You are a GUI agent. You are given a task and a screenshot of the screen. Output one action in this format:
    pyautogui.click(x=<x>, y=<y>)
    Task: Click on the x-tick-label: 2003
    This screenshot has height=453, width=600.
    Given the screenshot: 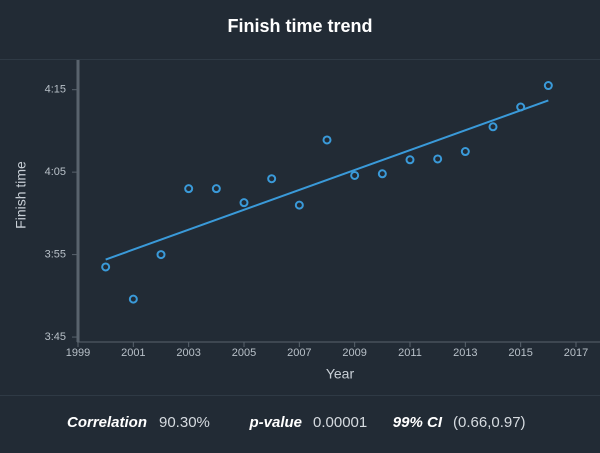 What is the action you would take?
    pyautogui.click(x=188, y=353)
    